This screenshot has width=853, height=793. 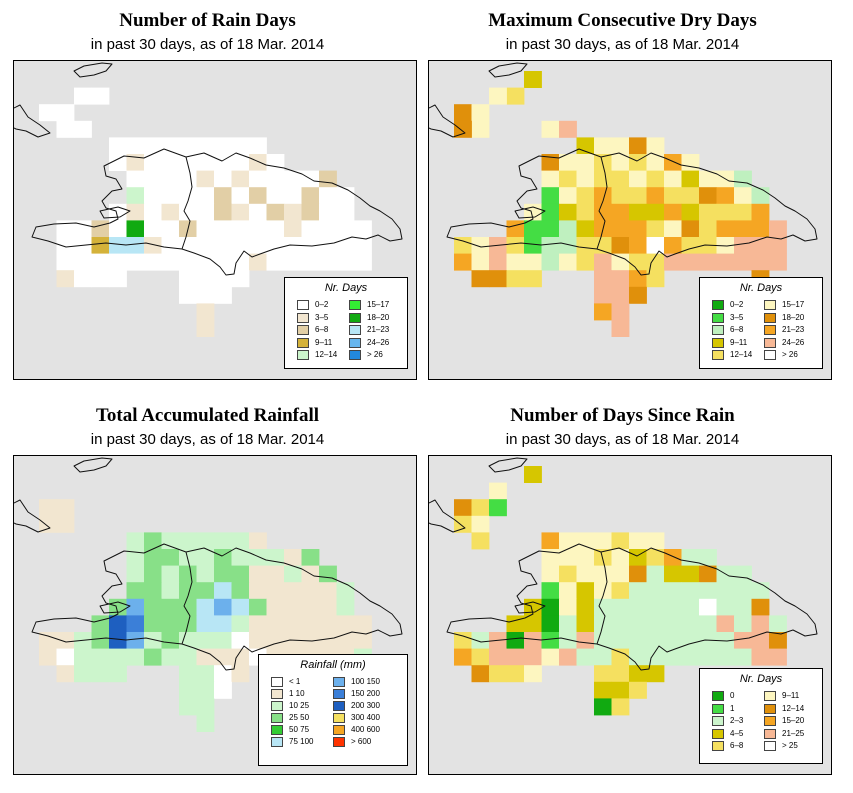 I want to click on legend-label: 2–3, so click(x=737, y=720).